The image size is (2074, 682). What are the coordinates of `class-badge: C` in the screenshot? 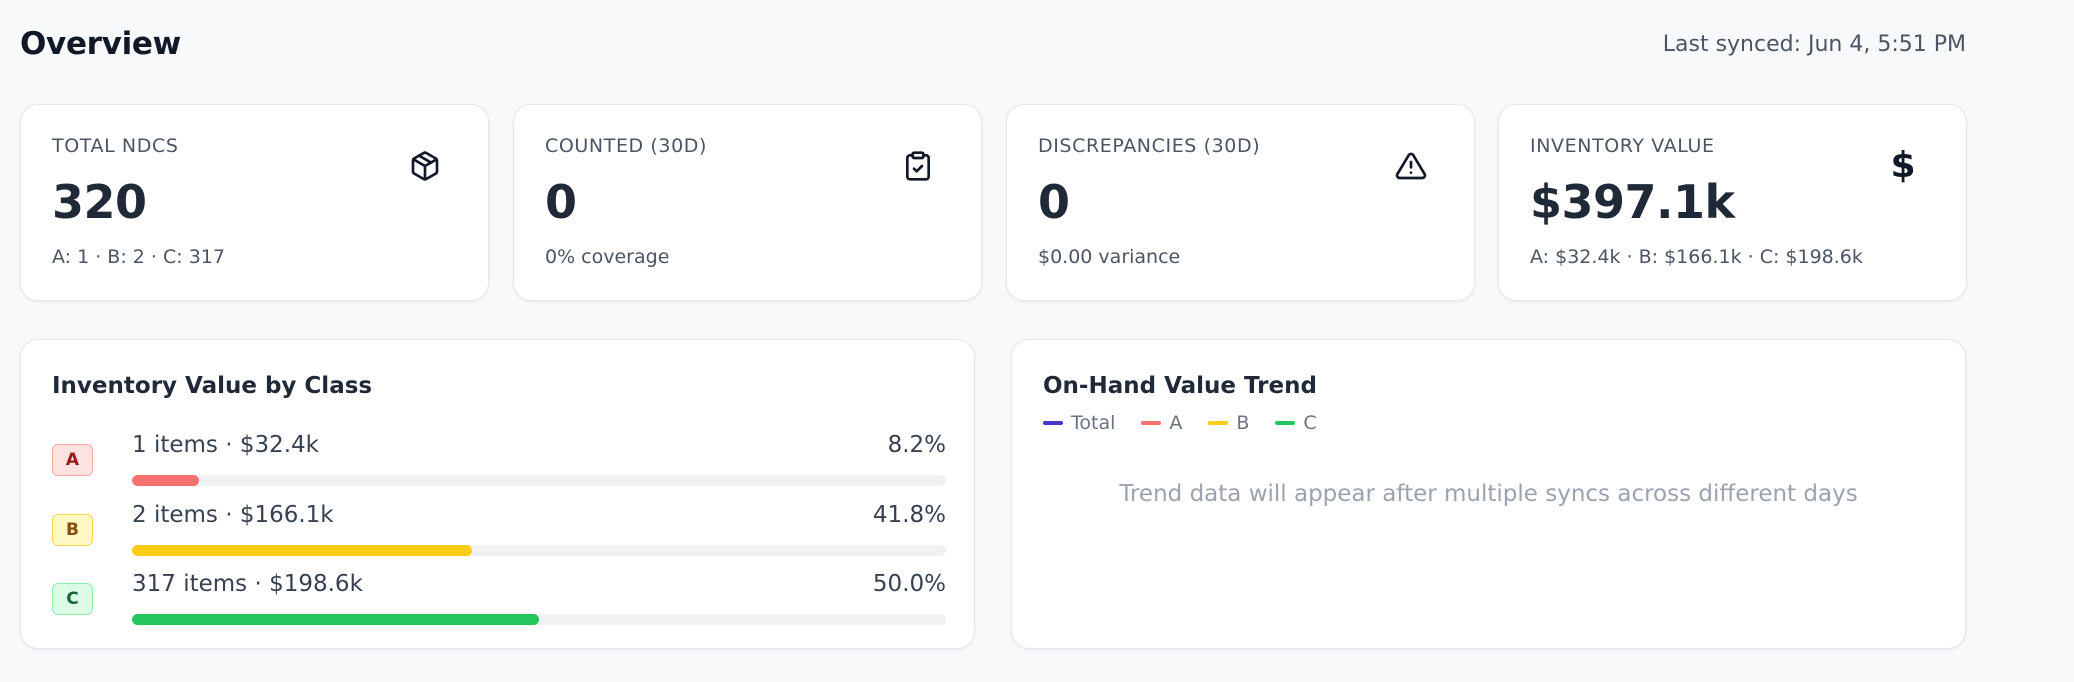 It's located at (72, 599).